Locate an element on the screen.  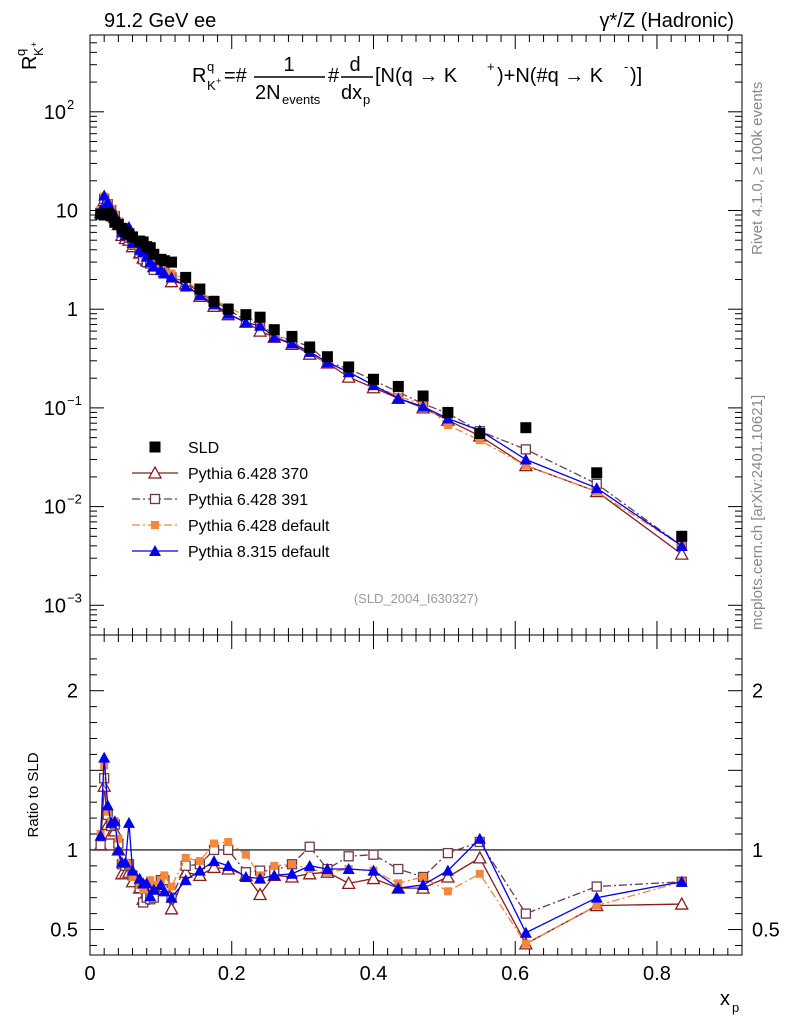
main-ylabel-sub-sup: + is located at coordinates (34, 44).